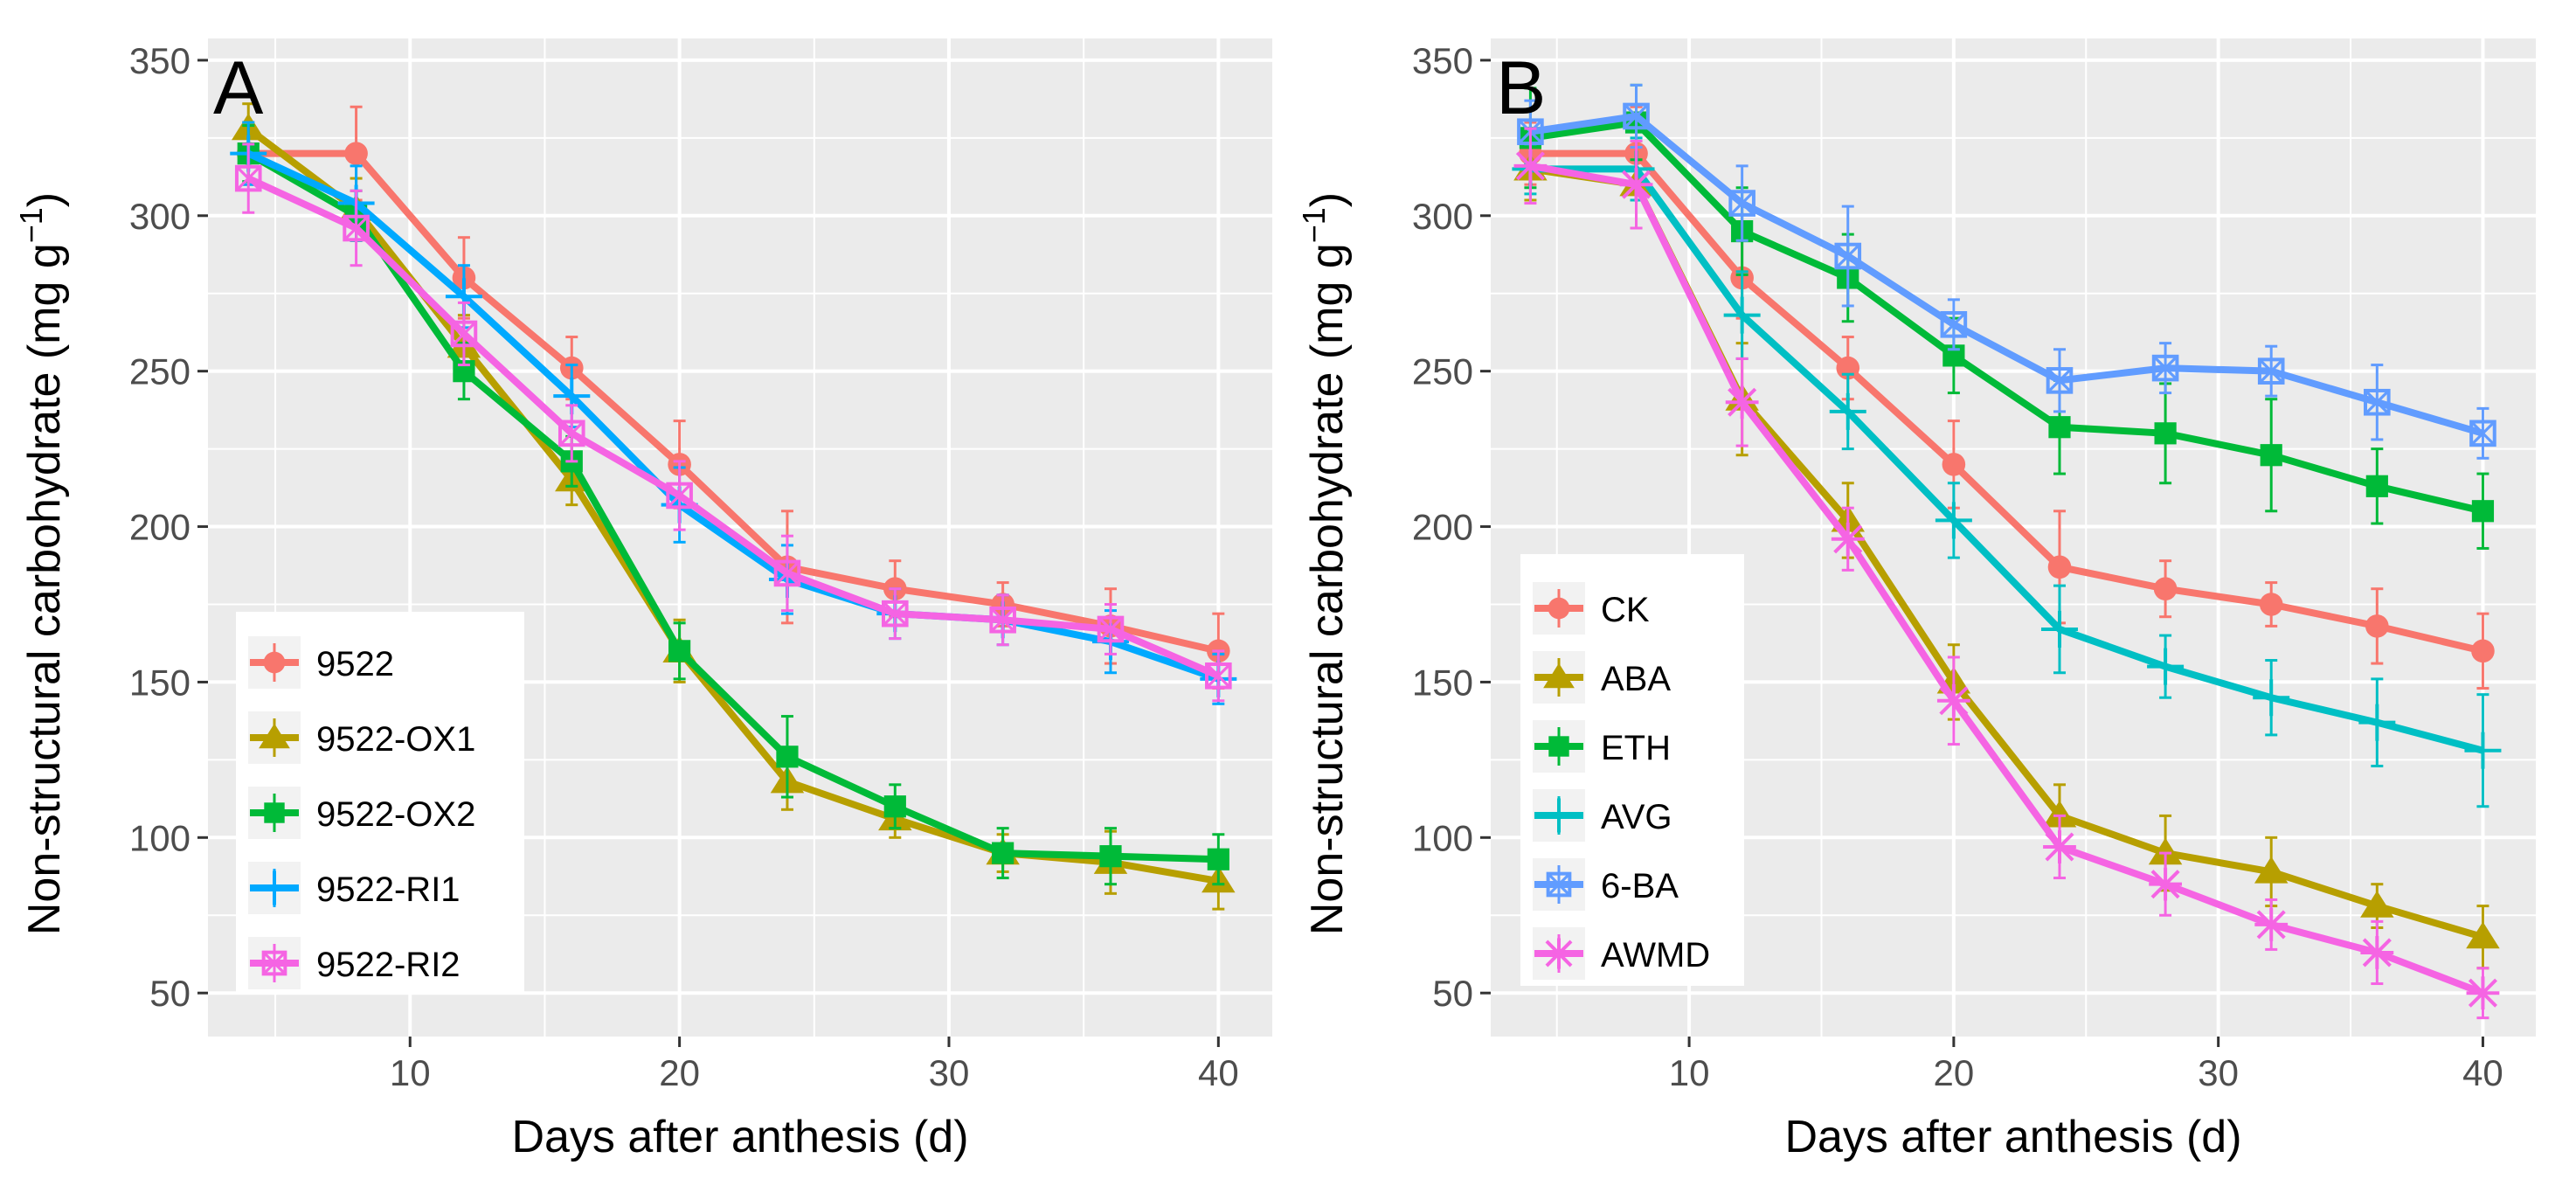 The image size is (2576, 1179). Describe the element at coordinates (1442, 837) in the screenshot. I see `panel-b-y-tick-label: 100` at that location.